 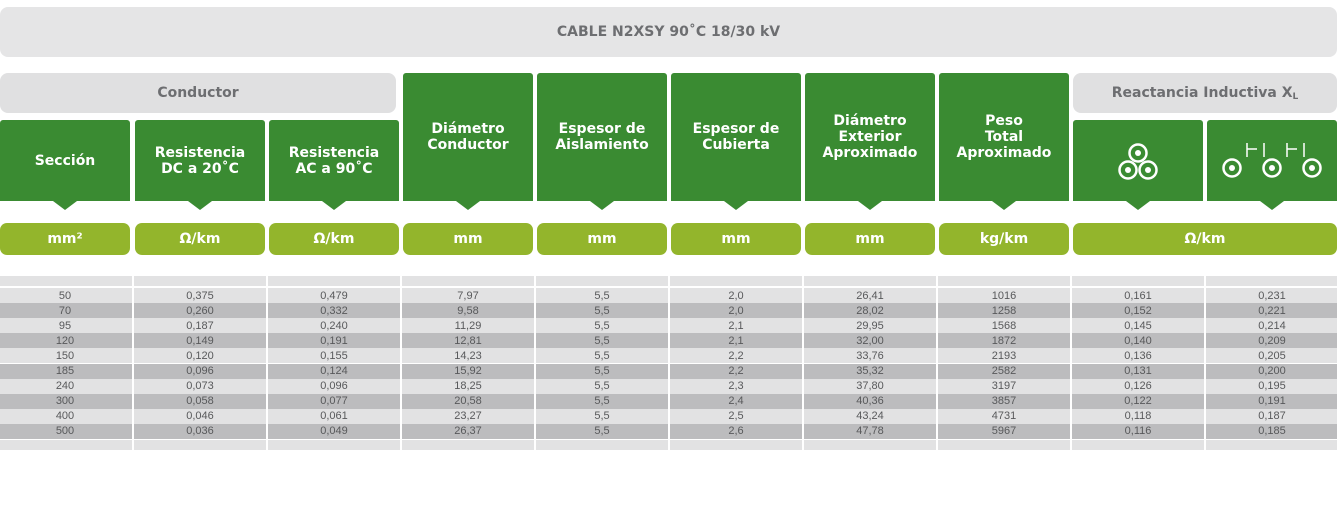 What do you see at coordinates (65, 431) in the screenshot?
I see `table-cell-seccion: 500` at bounding box center [65, 431].